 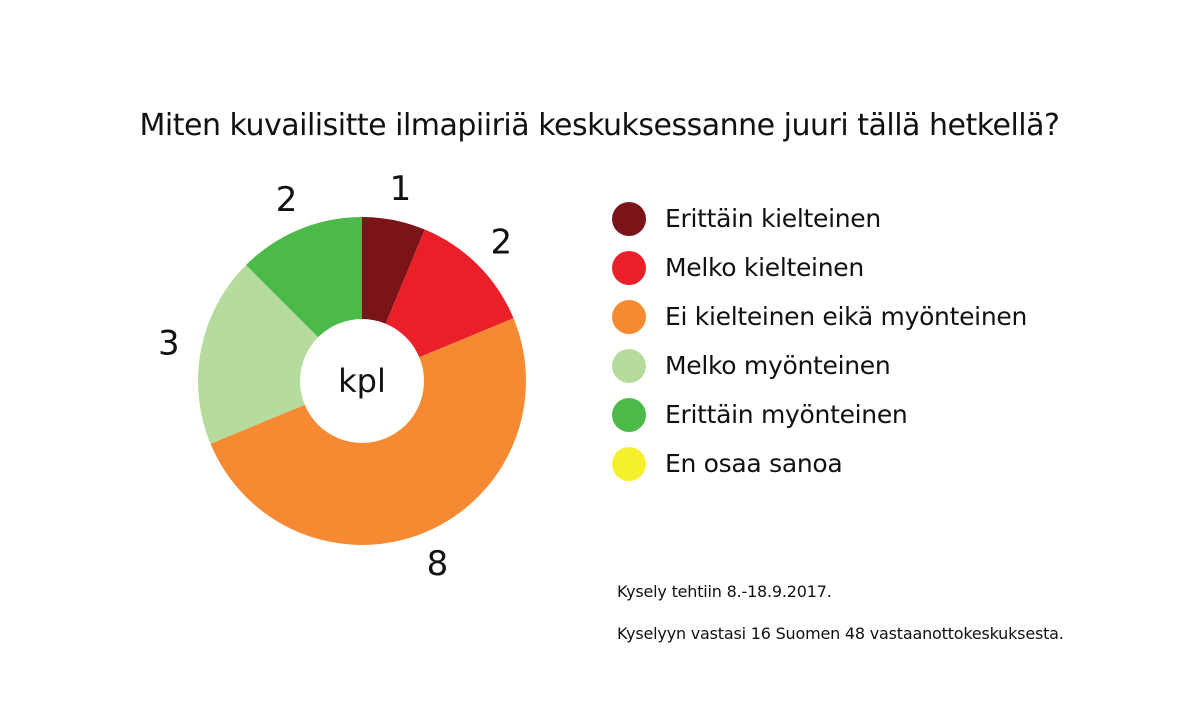 I want to click on legend-item: Erittäin myönteinen, so click(x=819, y=414).